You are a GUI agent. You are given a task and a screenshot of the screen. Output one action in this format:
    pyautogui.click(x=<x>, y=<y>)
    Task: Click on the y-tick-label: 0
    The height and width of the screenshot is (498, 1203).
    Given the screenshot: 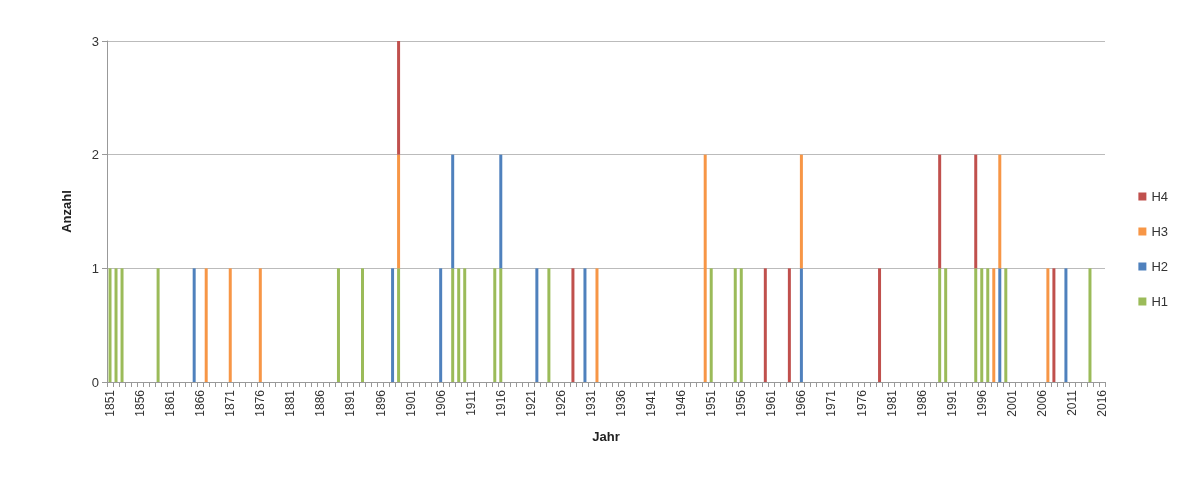 What is the action you would take?
    pyautogui.click(x=95, y=382)
    